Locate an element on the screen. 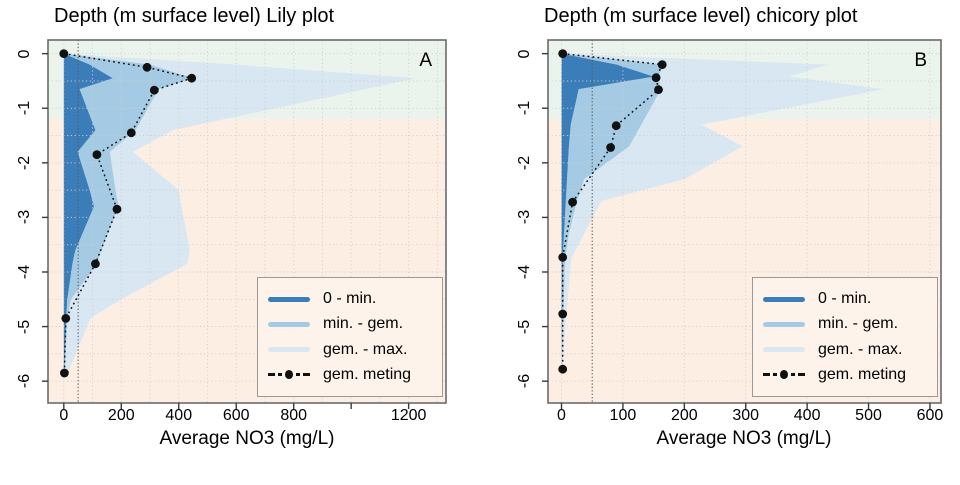  x-tick-label: 100 is located at coordinates (623, 415).